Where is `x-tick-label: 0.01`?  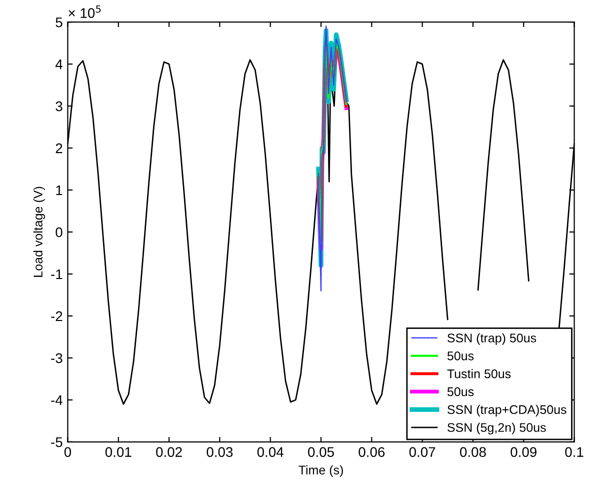
x-tick-label: 0.01 is located at coordinates (118, 452).